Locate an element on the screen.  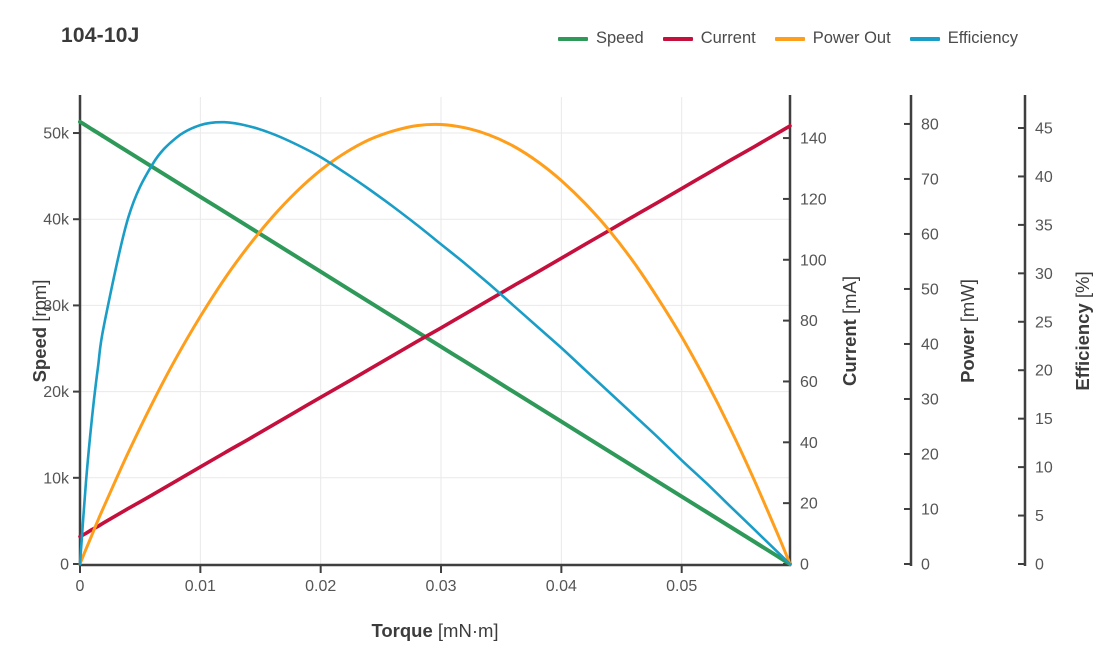
legend: Speed Current Power Out Efficiency is located at coordinates (787, 38).